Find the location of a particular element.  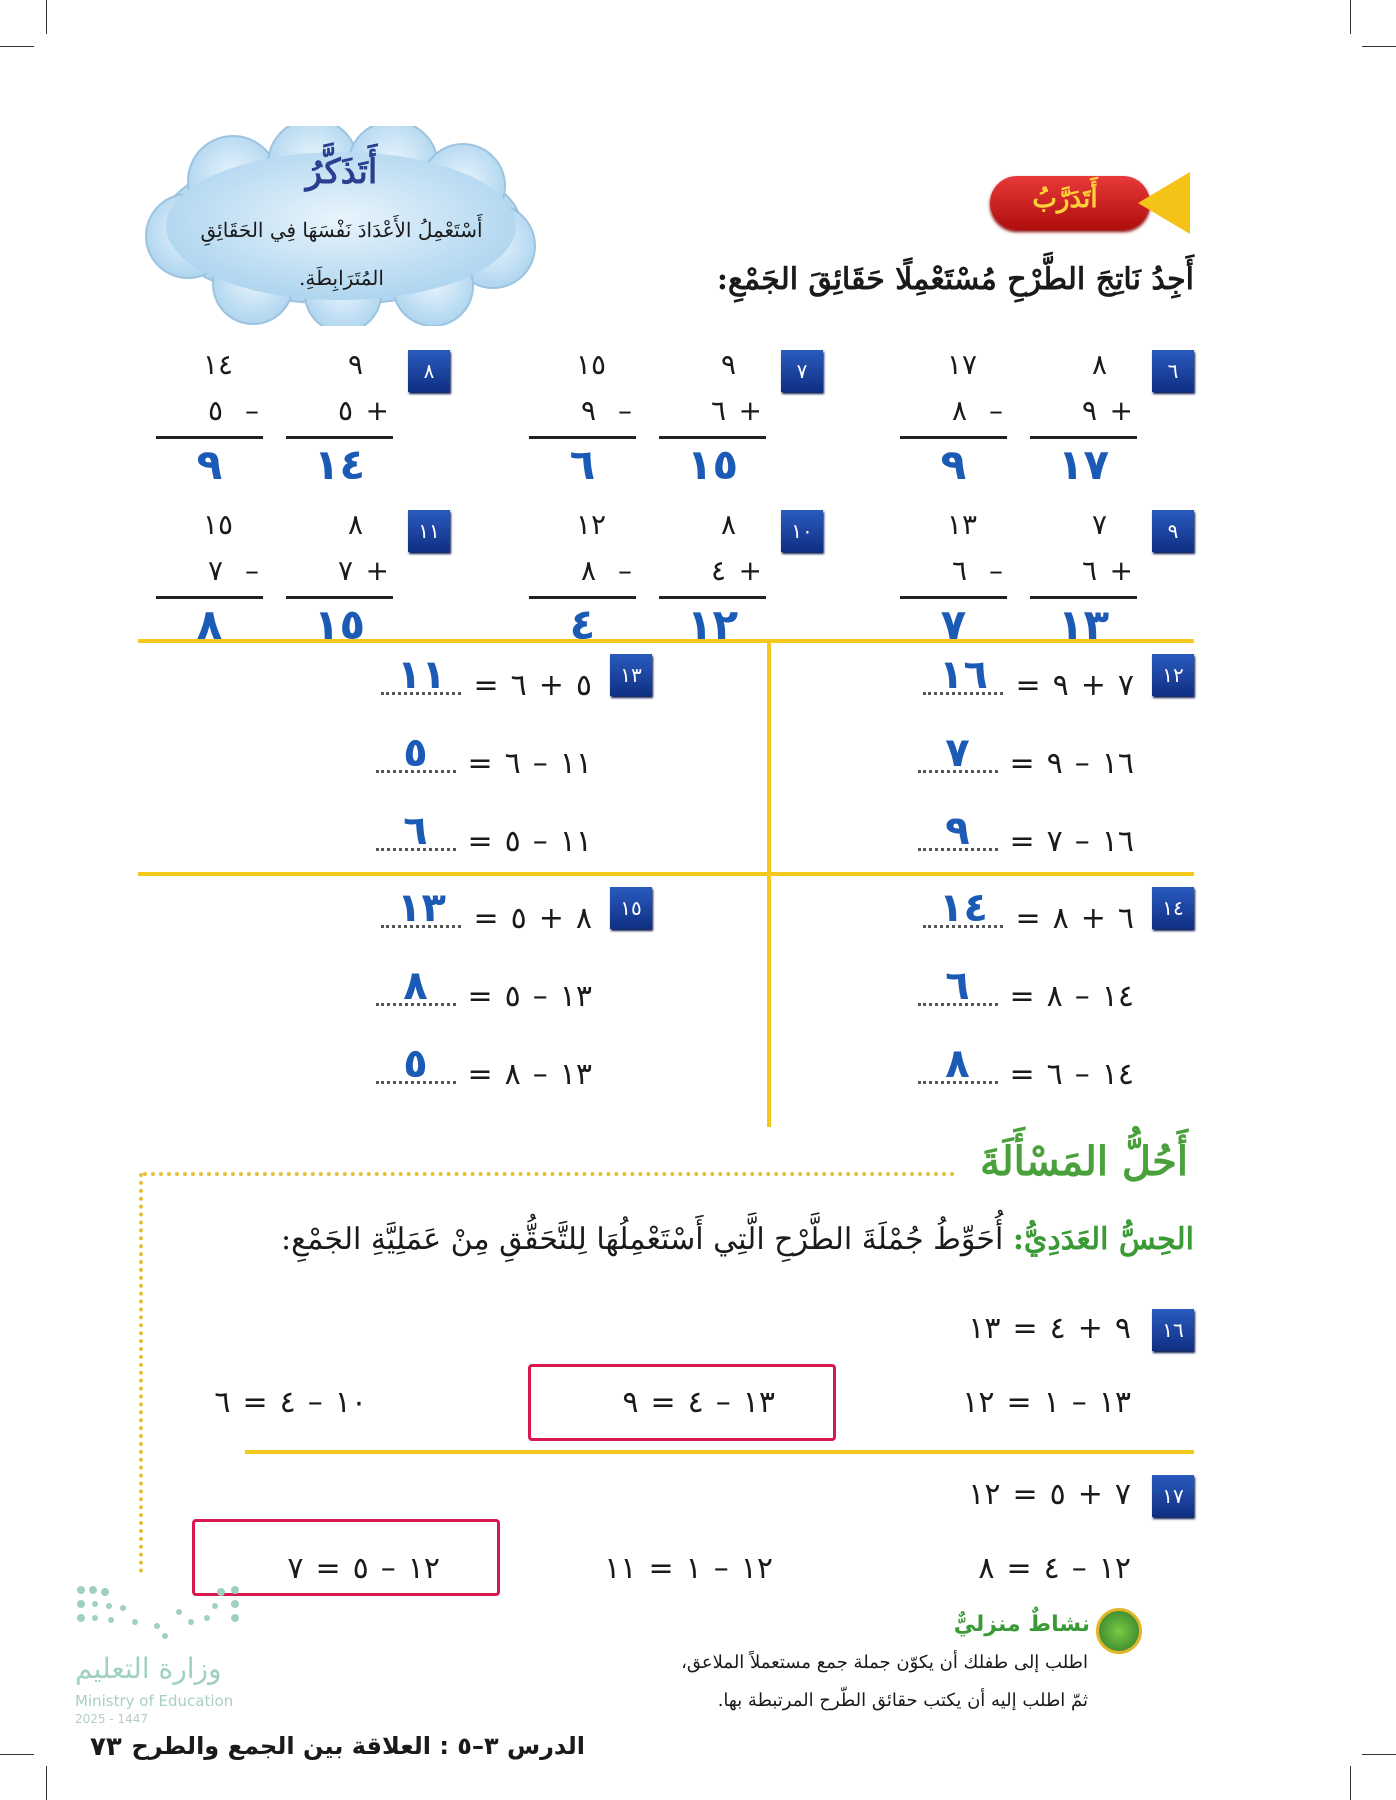

equation-token: ٧ is located at coordinates (295, 1568).